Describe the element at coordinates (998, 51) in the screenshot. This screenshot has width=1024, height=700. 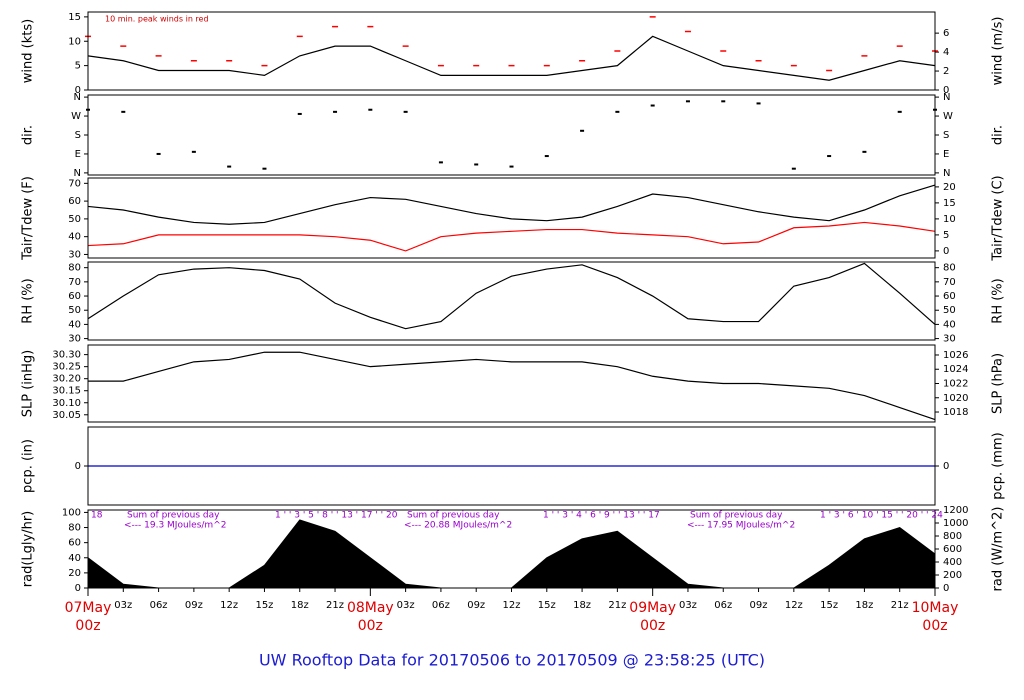
I see `y2-axis-label: wind (m/s)` at that location.